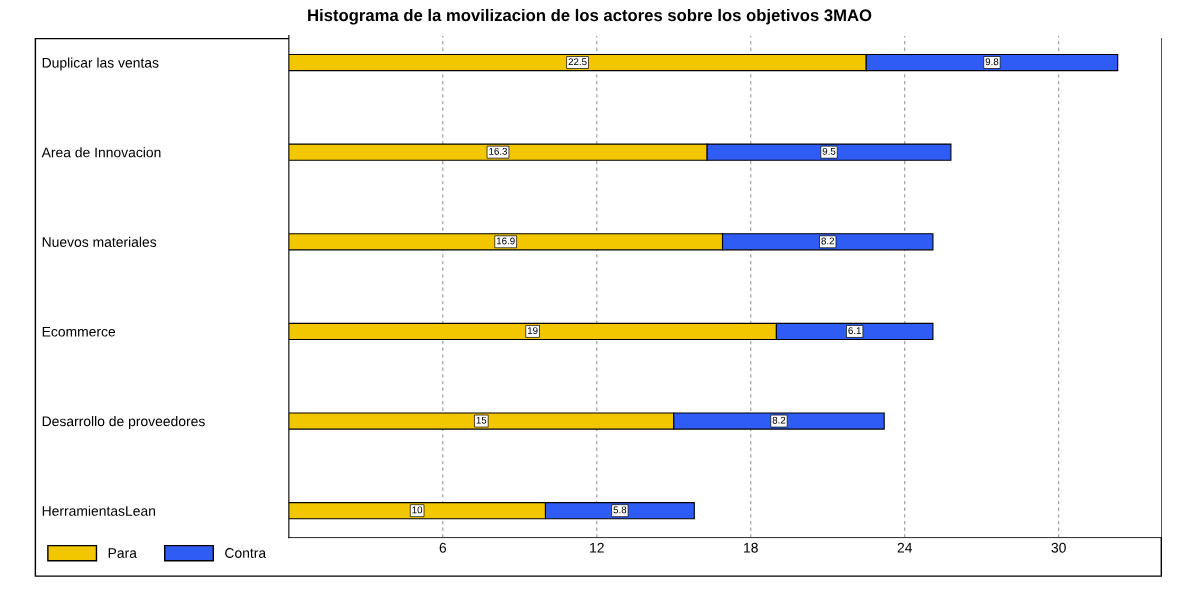 The image size is (1179, 594). Describe the element at coordinates (1058, 547) in the screenshot. I see `x-tick-label: 30` at that location.